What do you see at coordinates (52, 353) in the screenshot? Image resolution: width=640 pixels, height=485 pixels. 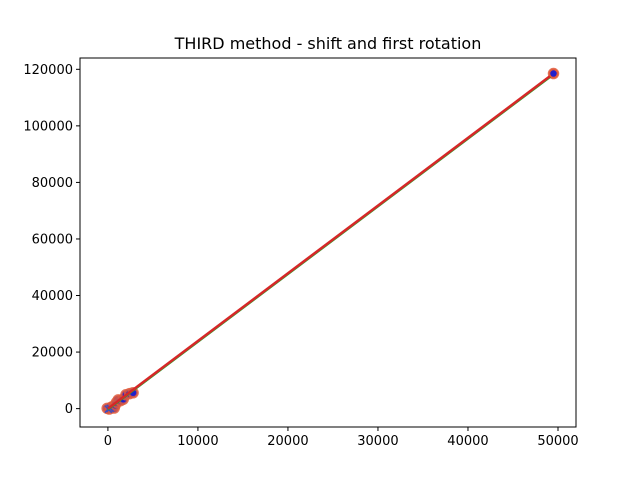 I see `y-tick-label: 20000` at bounding box center [52, 353].